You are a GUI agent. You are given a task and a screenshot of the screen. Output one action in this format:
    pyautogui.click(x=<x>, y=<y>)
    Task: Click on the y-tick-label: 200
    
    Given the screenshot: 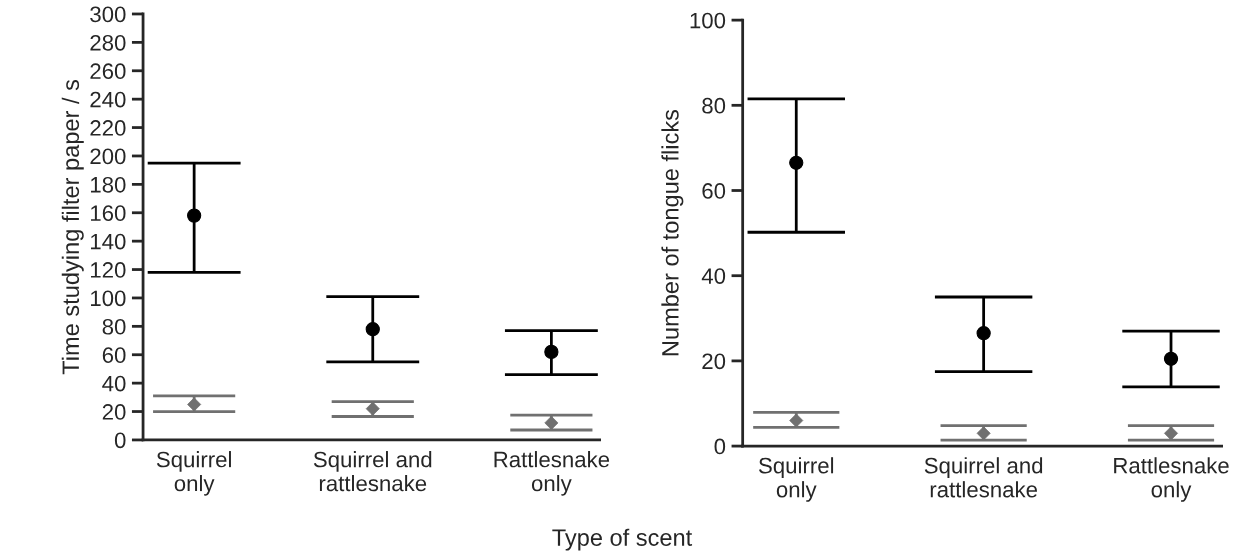 What is the action you would take?
    pyautogui.click(x=108, y=156)
    